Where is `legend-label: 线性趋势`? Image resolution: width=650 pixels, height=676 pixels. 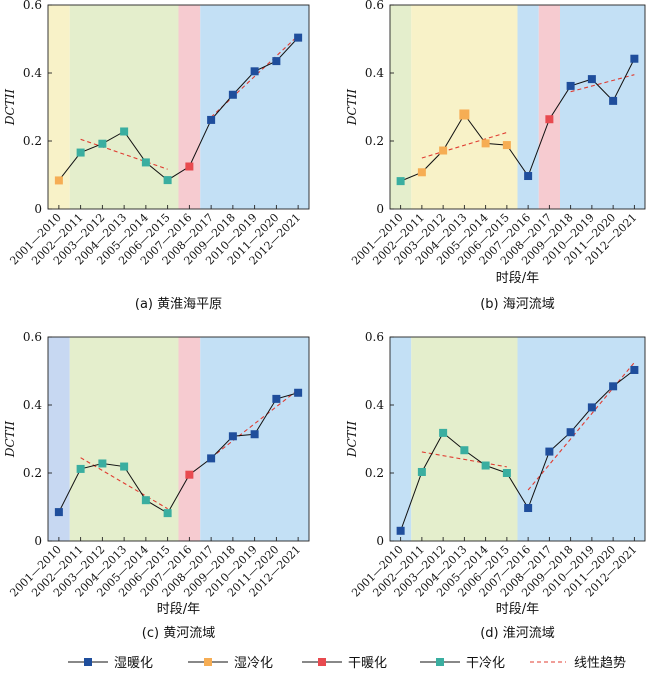 legend-label: 线性趋势 is located at coordinates (600, 663).